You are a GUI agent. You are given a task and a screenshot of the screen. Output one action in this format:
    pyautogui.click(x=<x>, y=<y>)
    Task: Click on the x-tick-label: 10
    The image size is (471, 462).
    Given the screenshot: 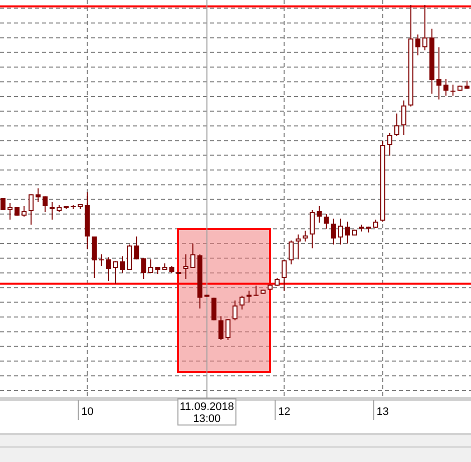 What is the action you would take?
    pyautogui.click(x=87, y=412)
    